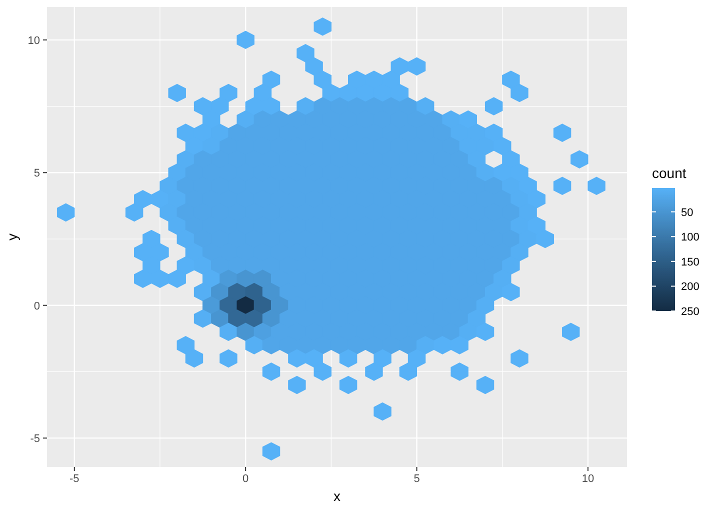 The image size is (720, 514). I want to click on y-tick-label: 5, so click(37, 174).